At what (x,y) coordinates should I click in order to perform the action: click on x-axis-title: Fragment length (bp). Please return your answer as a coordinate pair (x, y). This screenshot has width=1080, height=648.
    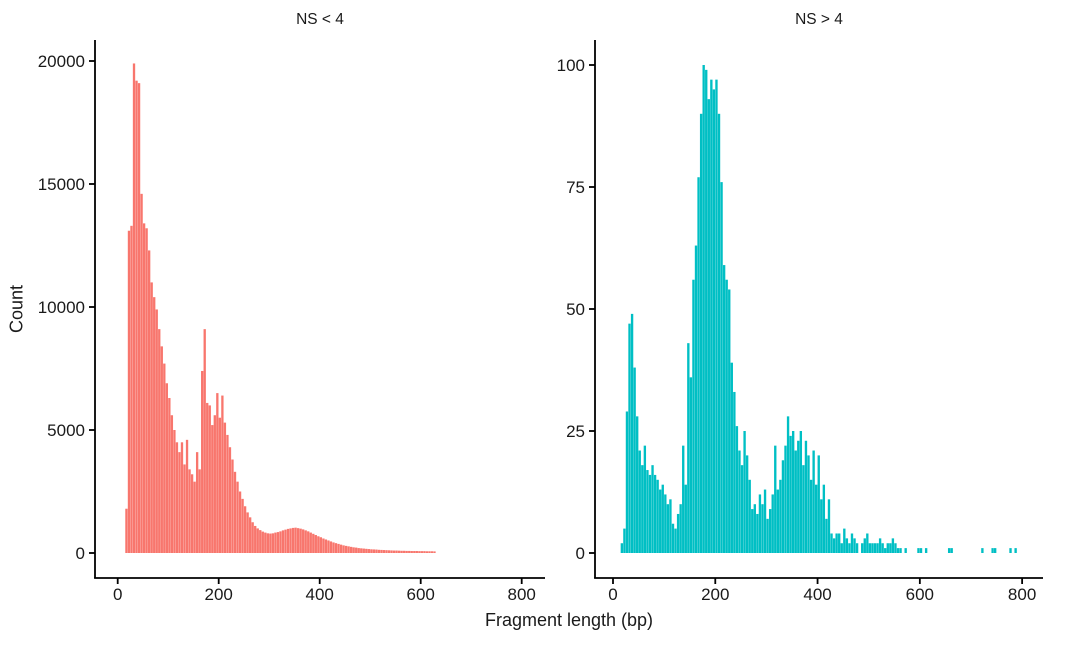
    Looking at the image, I should click on (569, 620).